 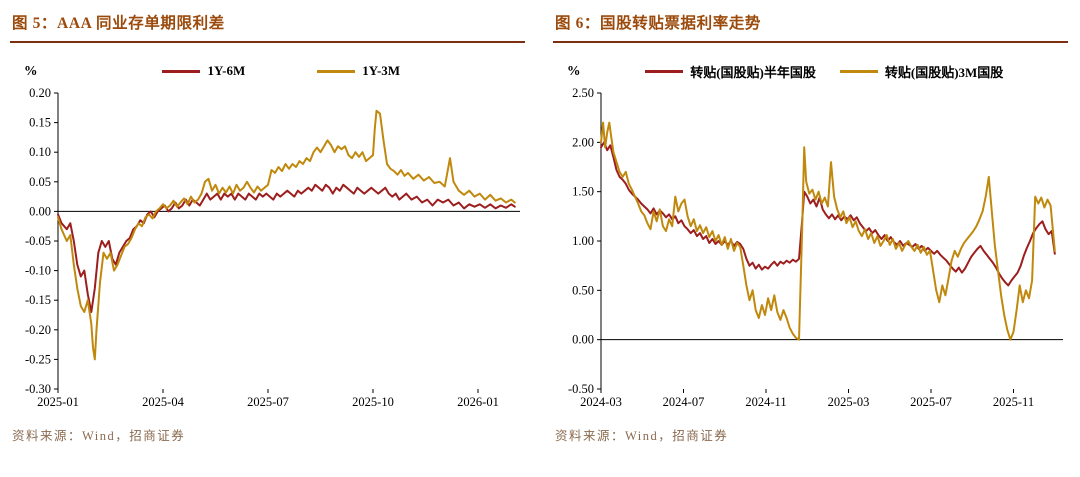 I want to click on svg-text: 0.15, so click(x=40, y=123).